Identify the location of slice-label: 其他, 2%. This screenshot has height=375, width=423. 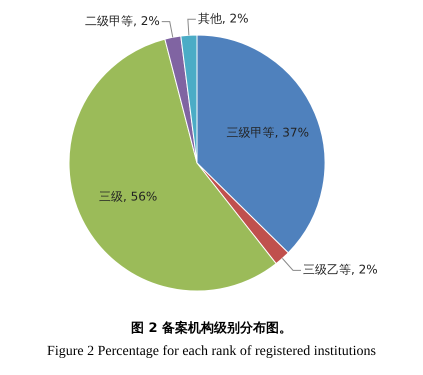
(223, 19).